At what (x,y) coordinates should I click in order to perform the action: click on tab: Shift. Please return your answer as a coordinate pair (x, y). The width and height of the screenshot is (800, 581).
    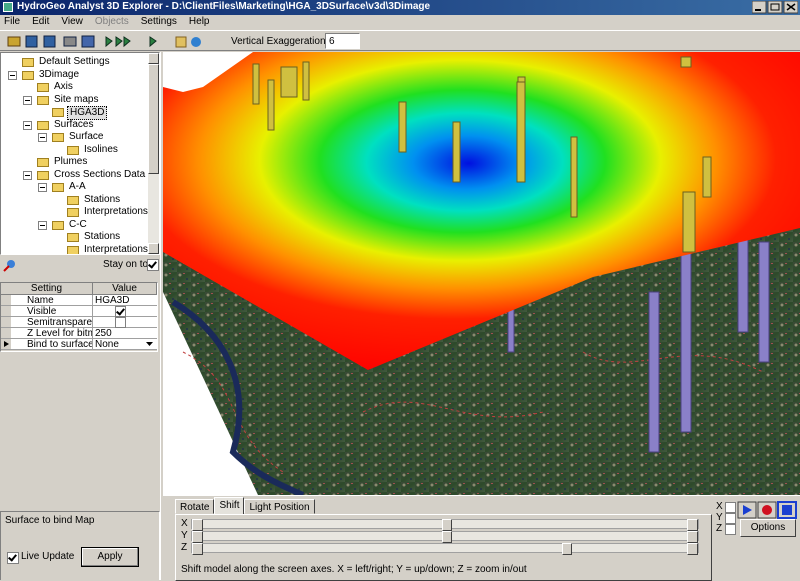
    Looking at the image, I should click on (229, 506).